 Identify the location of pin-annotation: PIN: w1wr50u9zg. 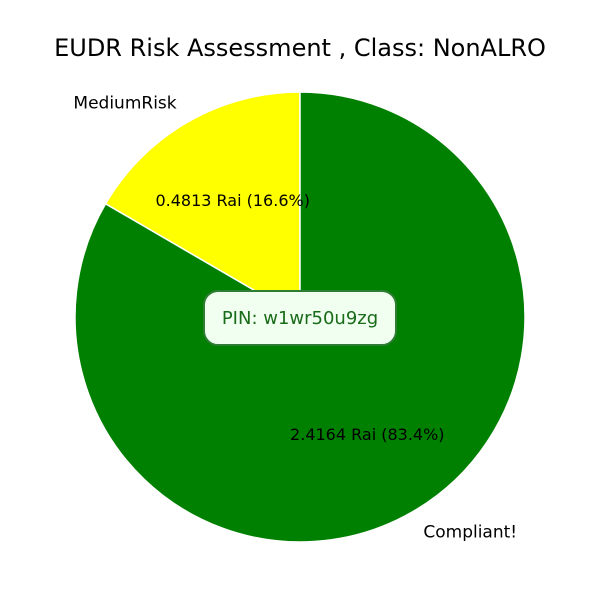
(300, 318).